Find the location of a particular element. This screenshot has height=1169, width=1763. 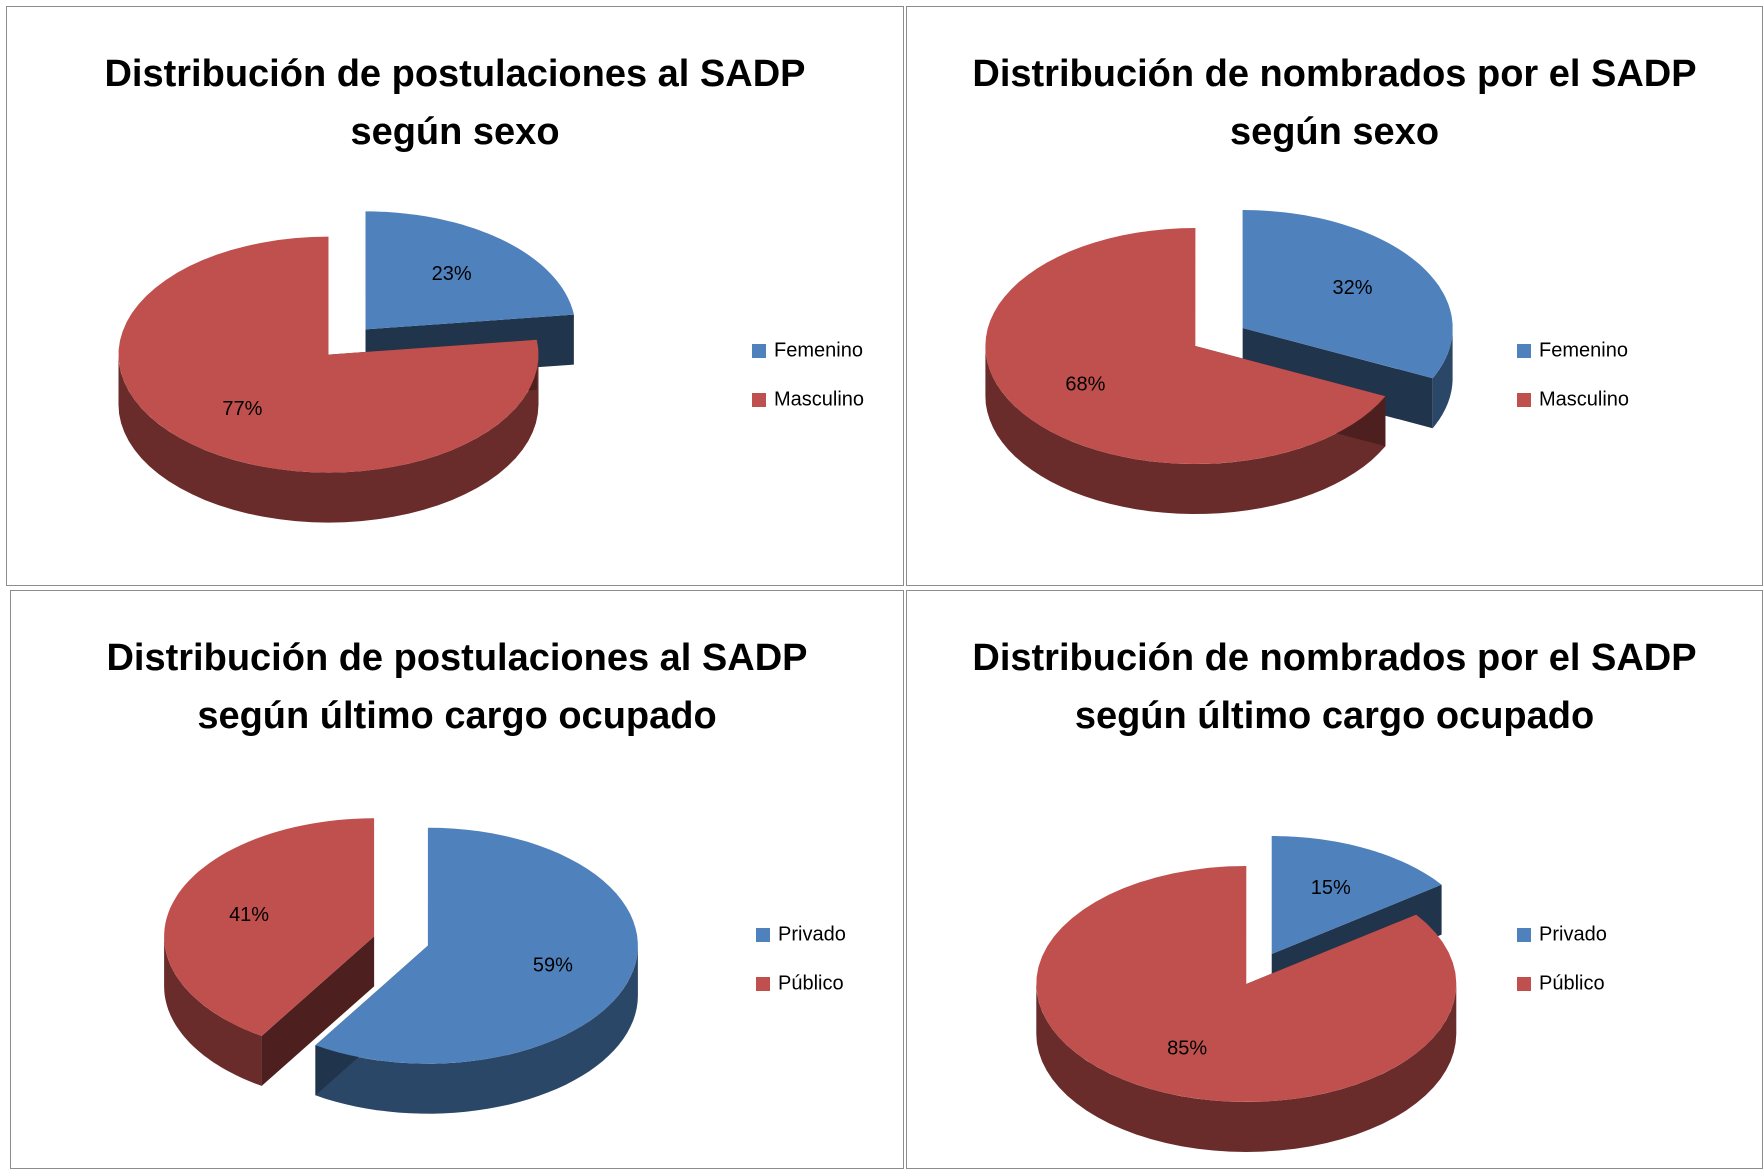

data-label: 32% is located at coordinates (1353, 288).